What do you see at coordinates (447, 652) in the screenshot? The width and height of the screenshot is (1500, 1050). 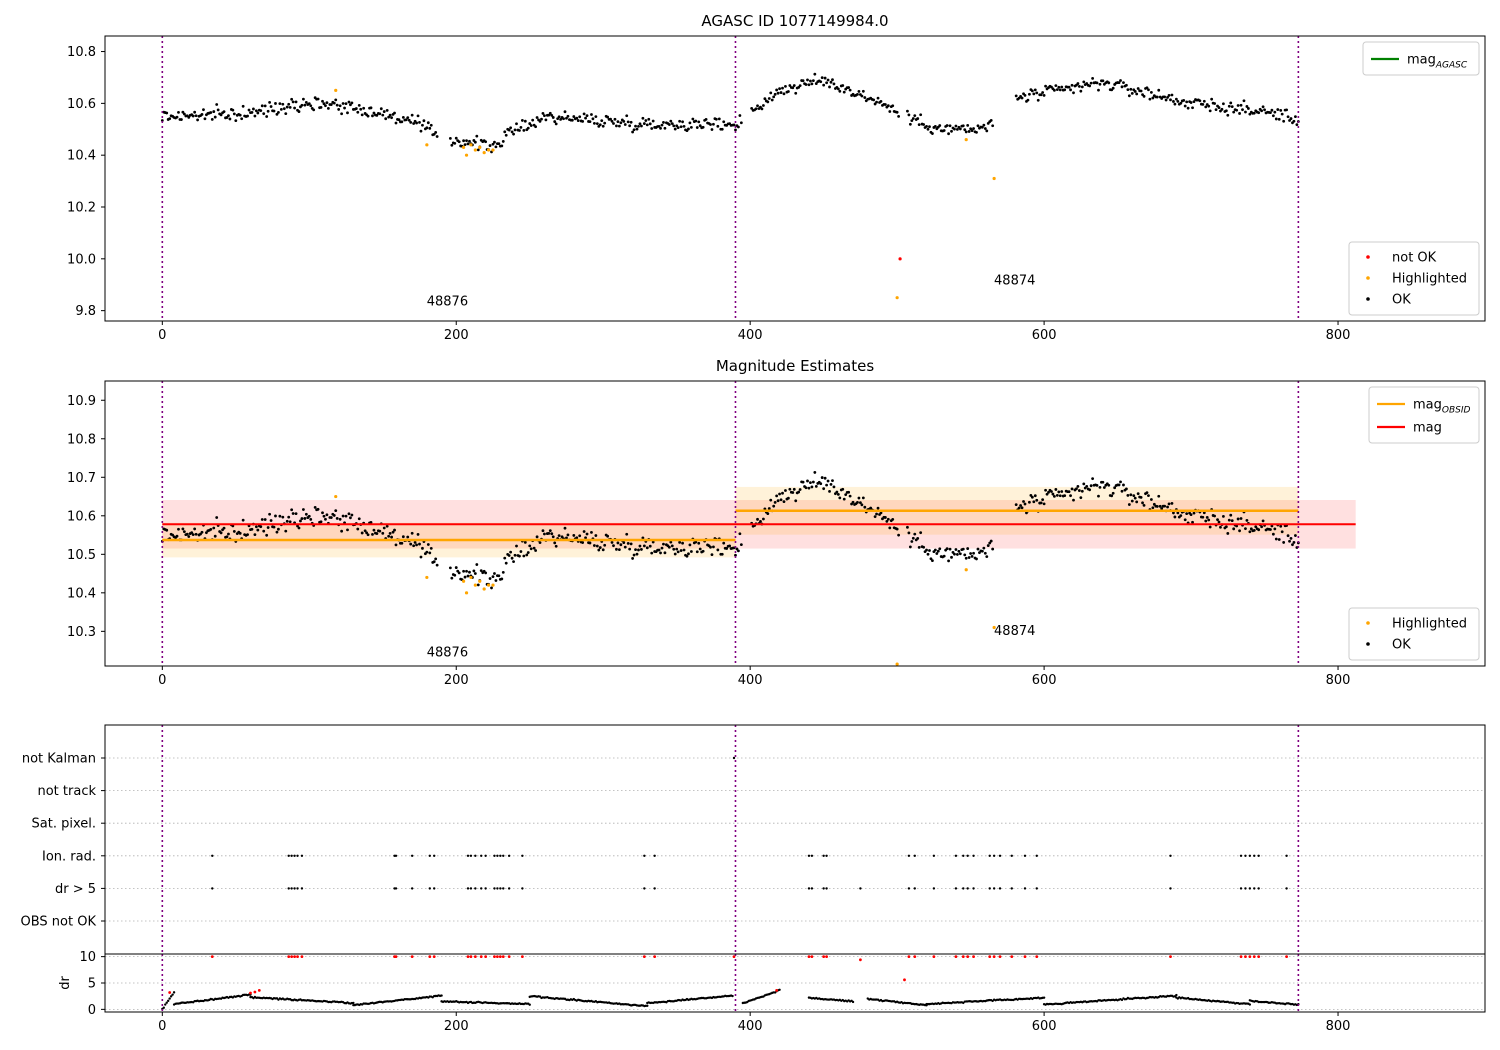 I see `obsid-label: 48876` at bounding box center [447, 652].